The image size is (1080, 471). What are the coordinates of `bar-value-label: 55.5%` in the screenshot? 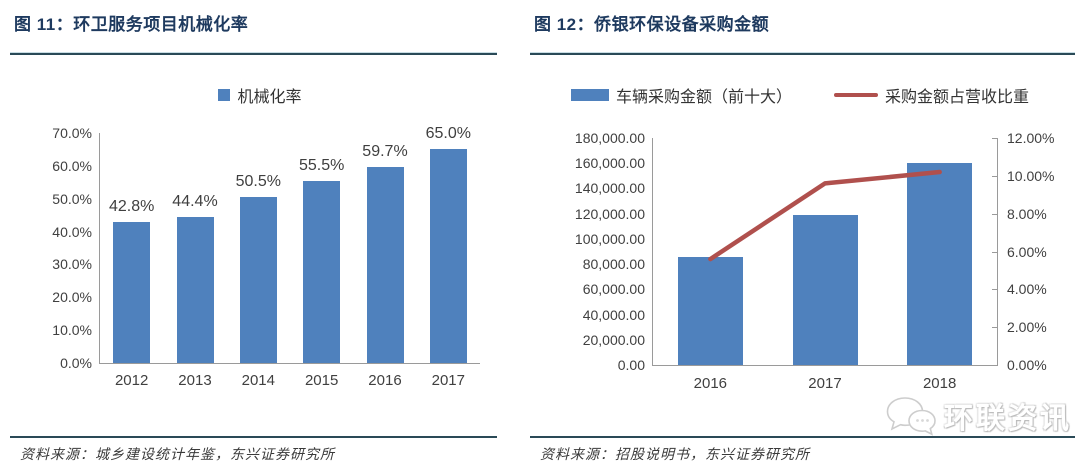 It's located at (321, 165).